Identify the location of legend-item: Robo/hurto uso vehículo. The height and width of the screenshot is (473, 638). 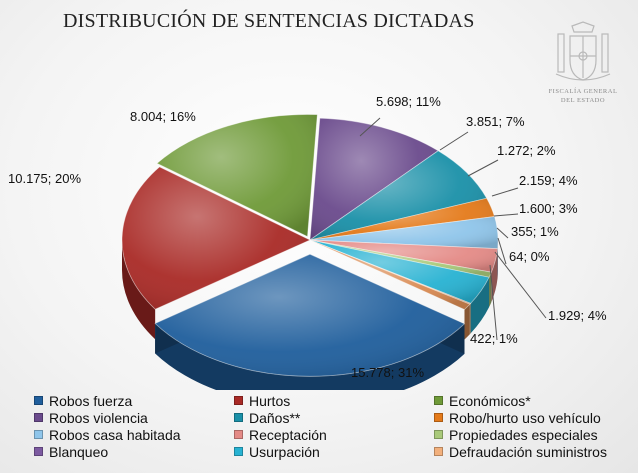
(534, 417).